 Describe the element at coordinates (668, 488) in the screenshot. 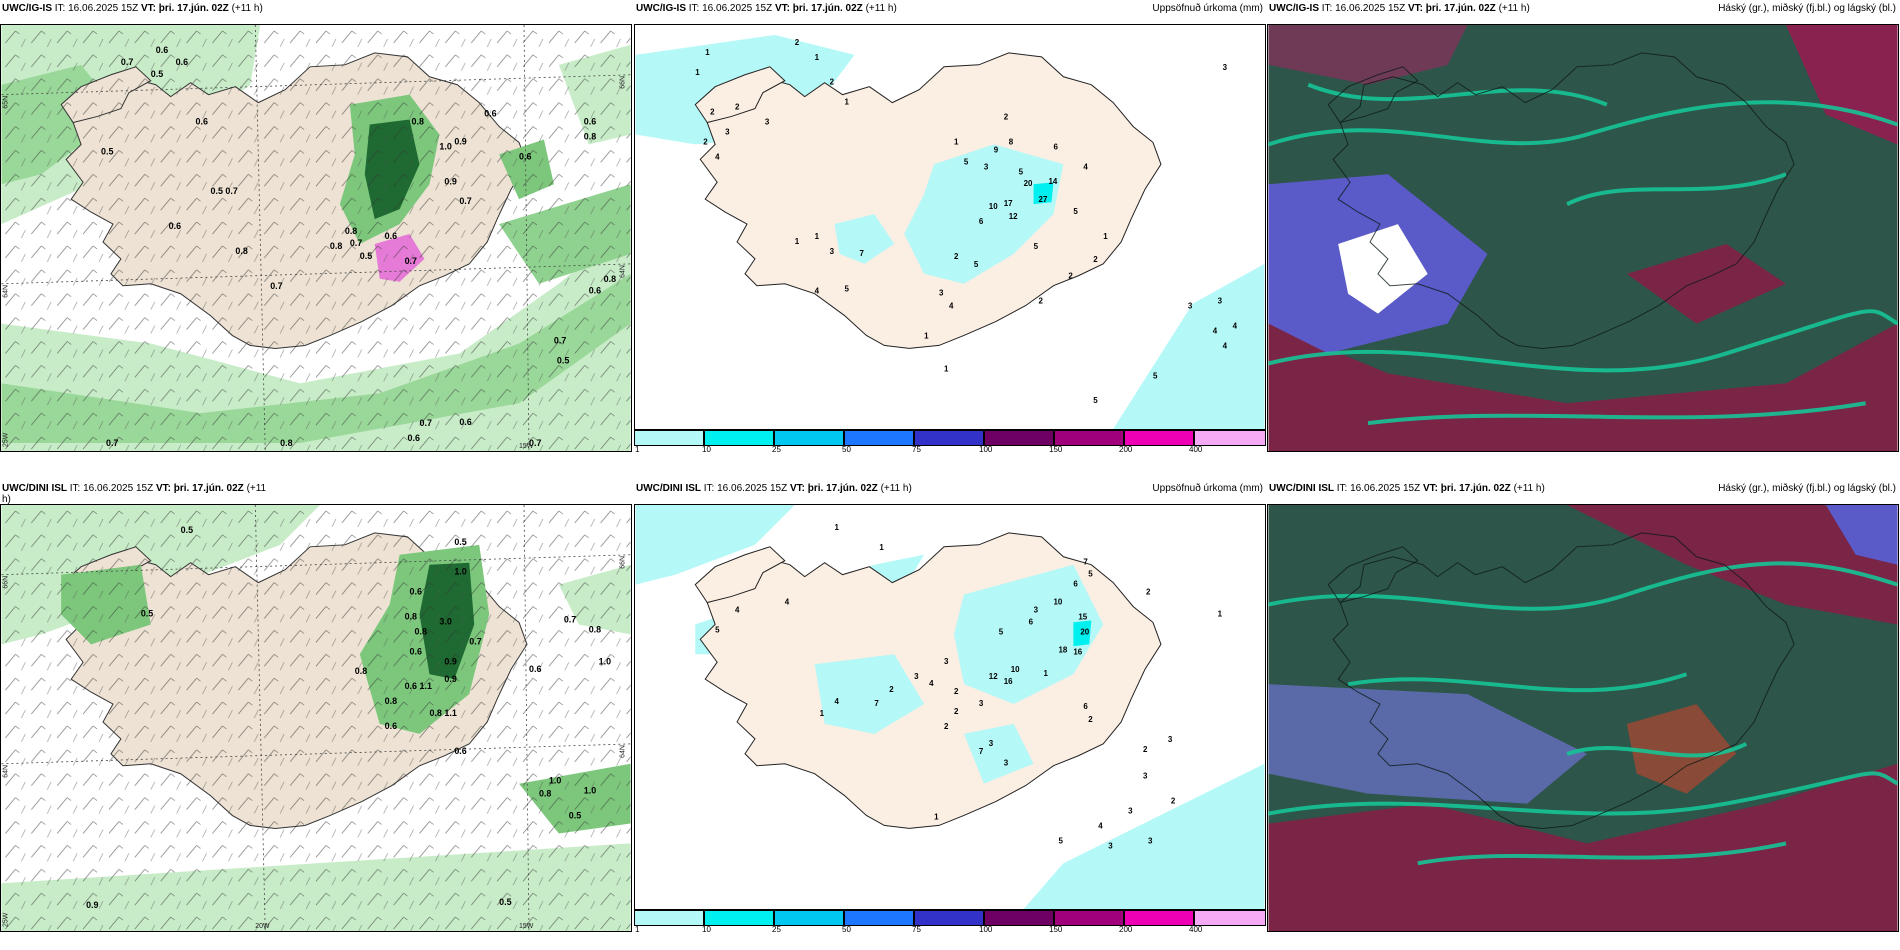

I see `model-name: UWC/DINI ISL` at that location.